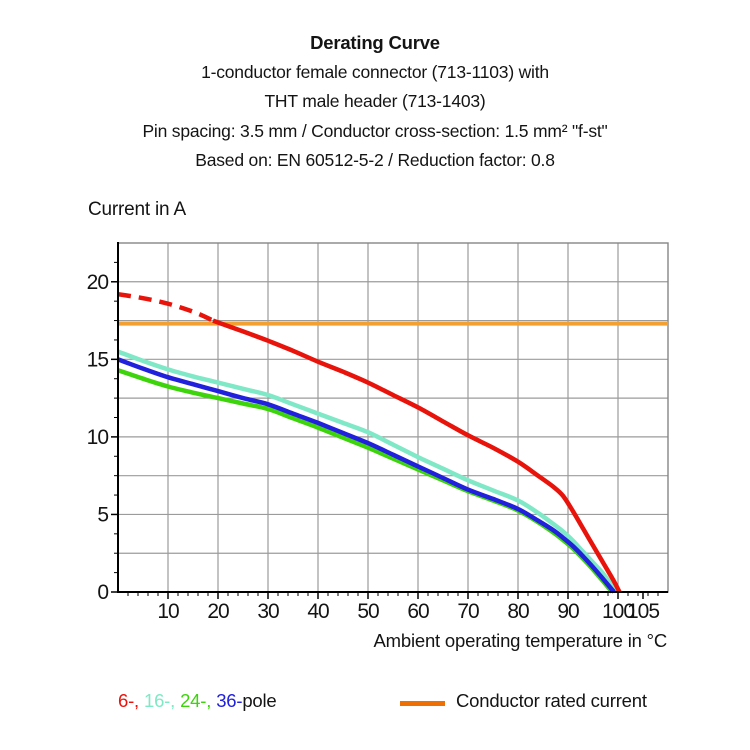 The height and width of the screenshot is (750, 750). Describe the element at coordinates (618, 611) in the screenshot. I see `x-tick-label: 100` at that location.